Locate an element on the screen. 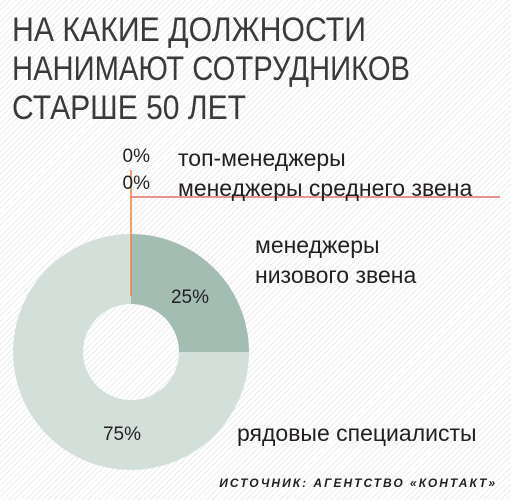 This screenshot has height=500, width=511. slice is located at coordinates (190, 293).